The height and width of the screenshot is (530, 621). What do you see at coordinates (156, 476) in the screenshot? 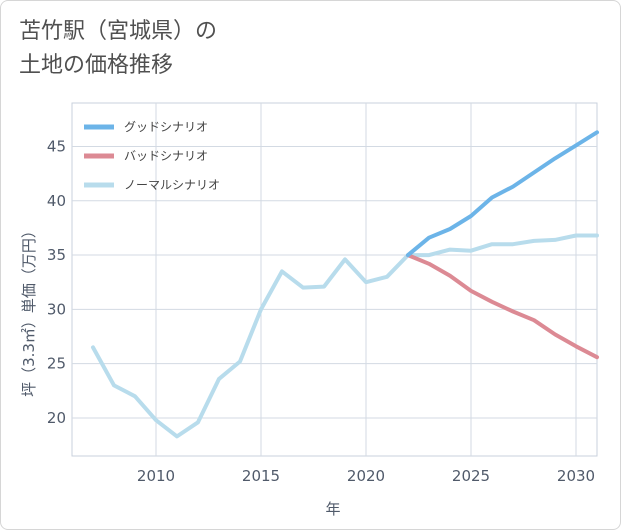
I see `x-tick-label: 2010` at bounding box center [156, 476].